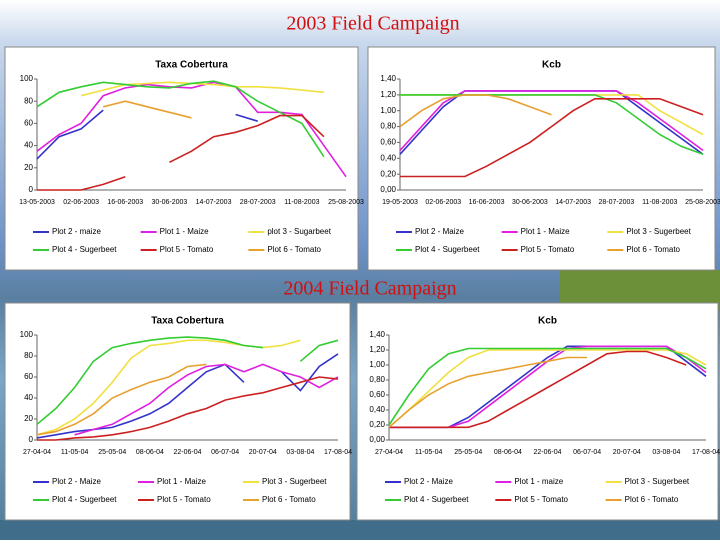 This screenshot has width=720, height=545. What do you see at coordinates (706, 452) in the screenshot?
I see `x-tick-label: 17-08-04` at bounding box center [706, 452].